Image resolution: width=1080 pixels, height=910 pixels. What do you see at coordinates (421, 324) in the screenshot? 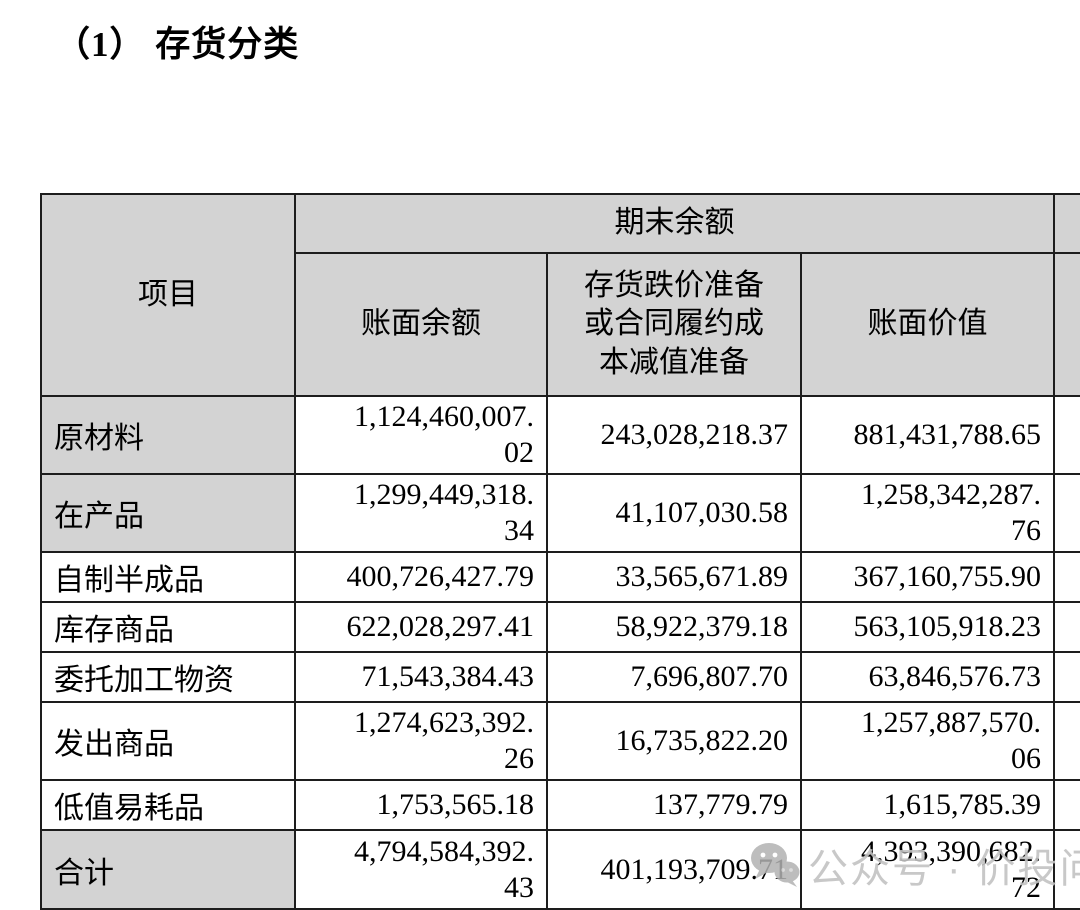
I see `col-header-book-balance: 账面余额` at bounding box center [421, 324].